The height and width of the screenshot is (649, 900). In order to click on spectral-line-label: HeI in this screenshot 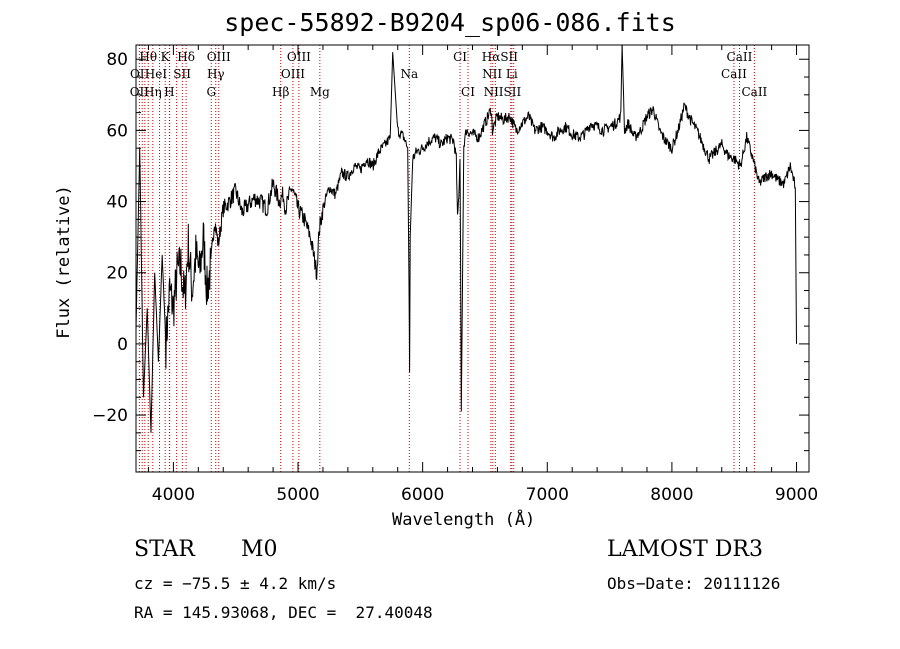, I will do `click(156, 74)`.